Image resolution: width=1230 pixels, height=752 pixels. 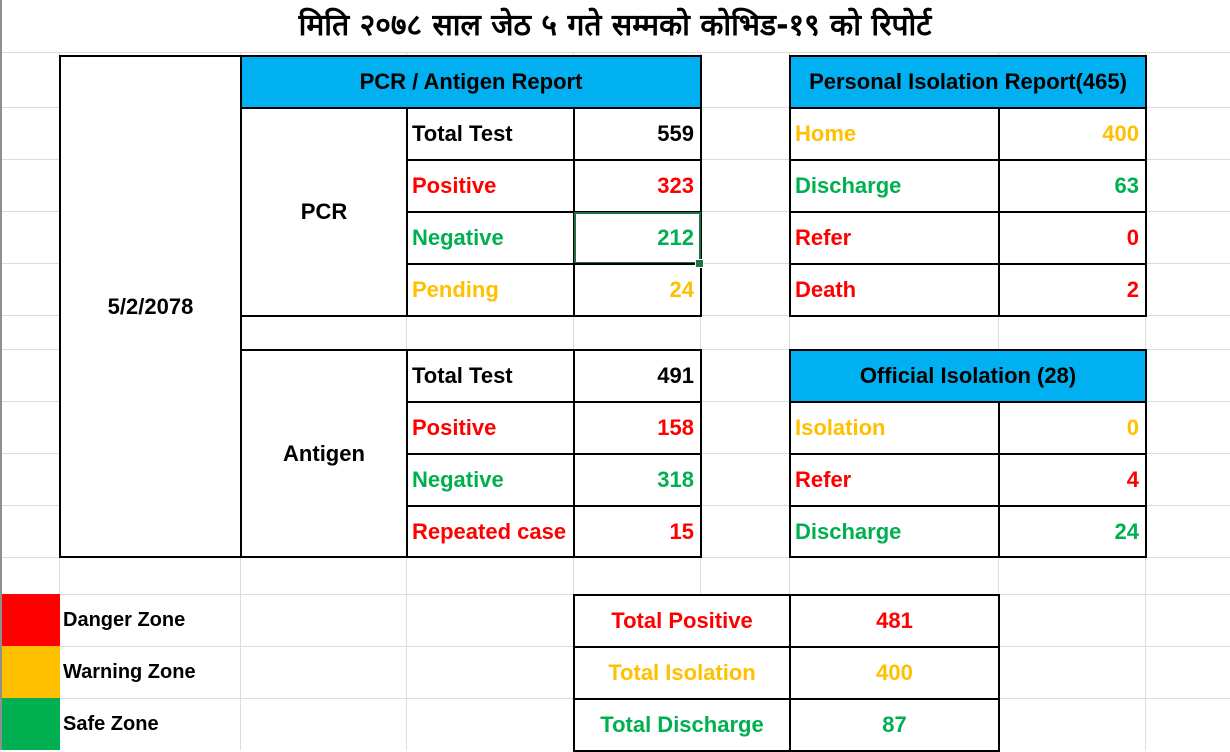 I want to click on pcr-pending-value: 24, so click(x=637, y=290).